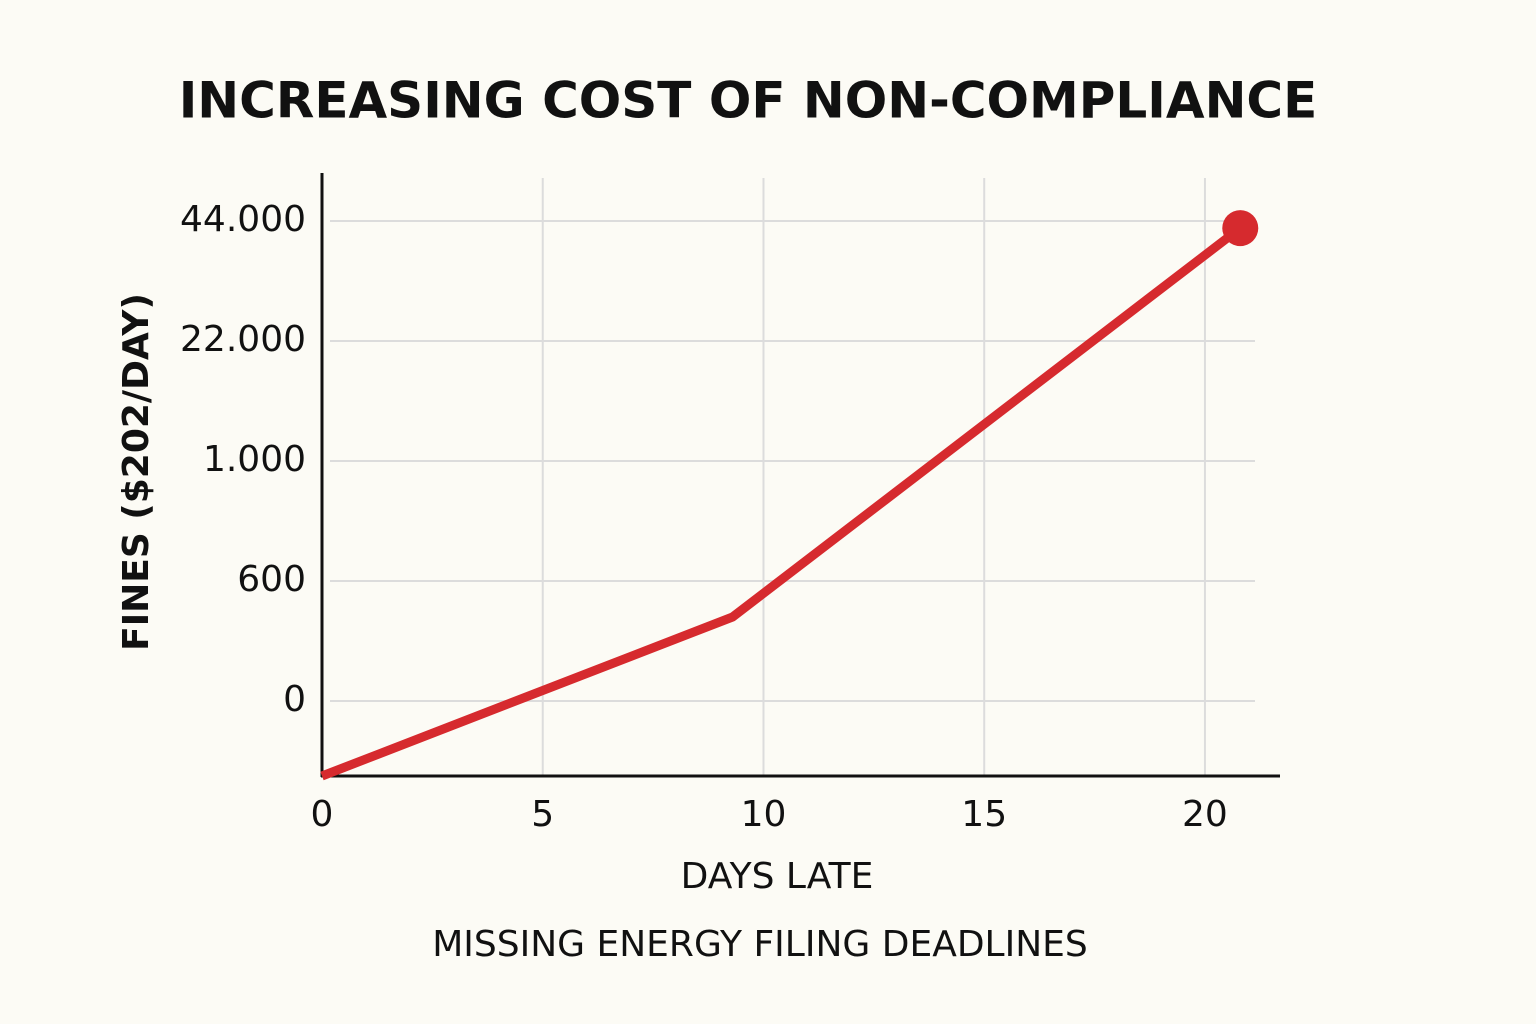 Image resolution: width=1536 pixels, height=1024 pixels. What do you see at coordinates (136, 472) in the screenshot?
I see `y-axis-label: FINES ($202/DAY)` at bounding box center [136, 472].